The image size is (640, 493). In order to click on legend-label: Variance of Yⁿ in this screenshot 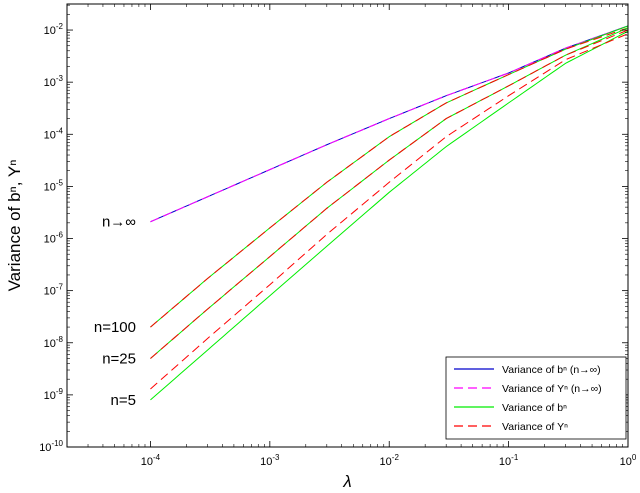, I will do `click(535, 427)`.